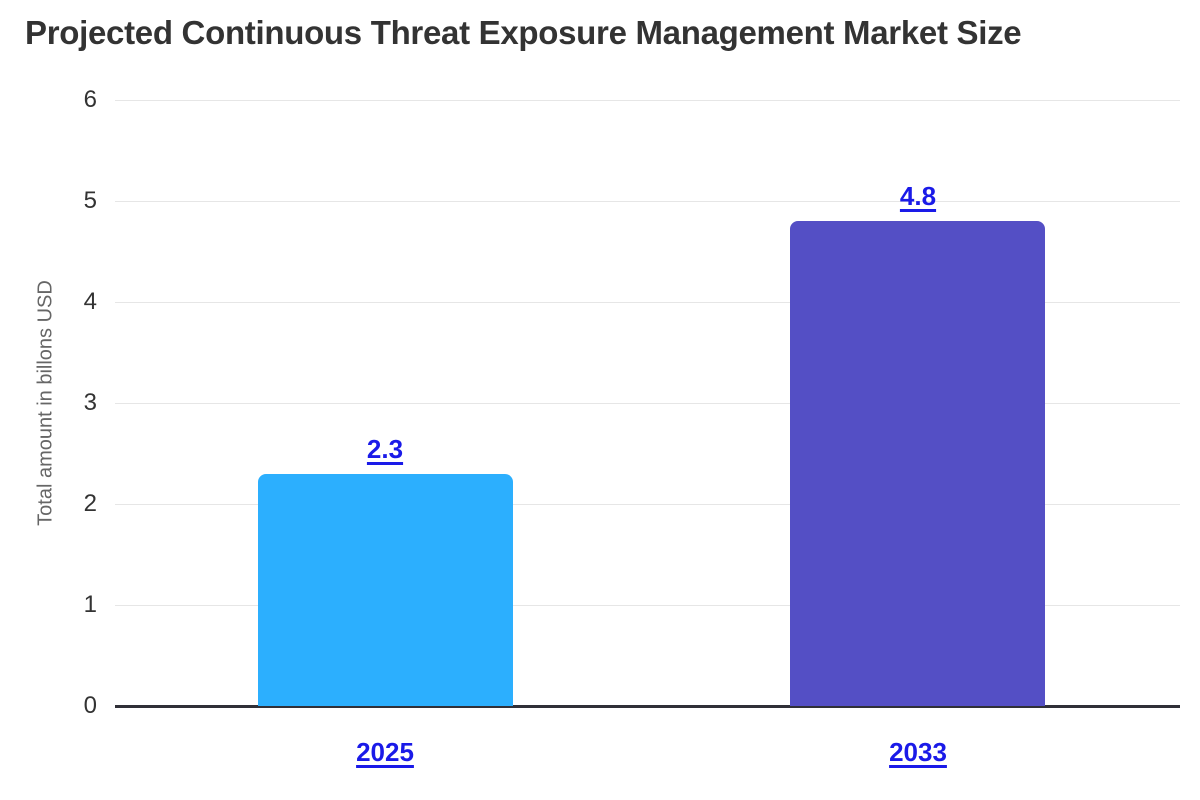 This screenshot has height=800, width=1200. What do you see at coordinates (918, 752) in the screenshot?
I see `x-category-label: 2033` at bounding box center [918, 752].